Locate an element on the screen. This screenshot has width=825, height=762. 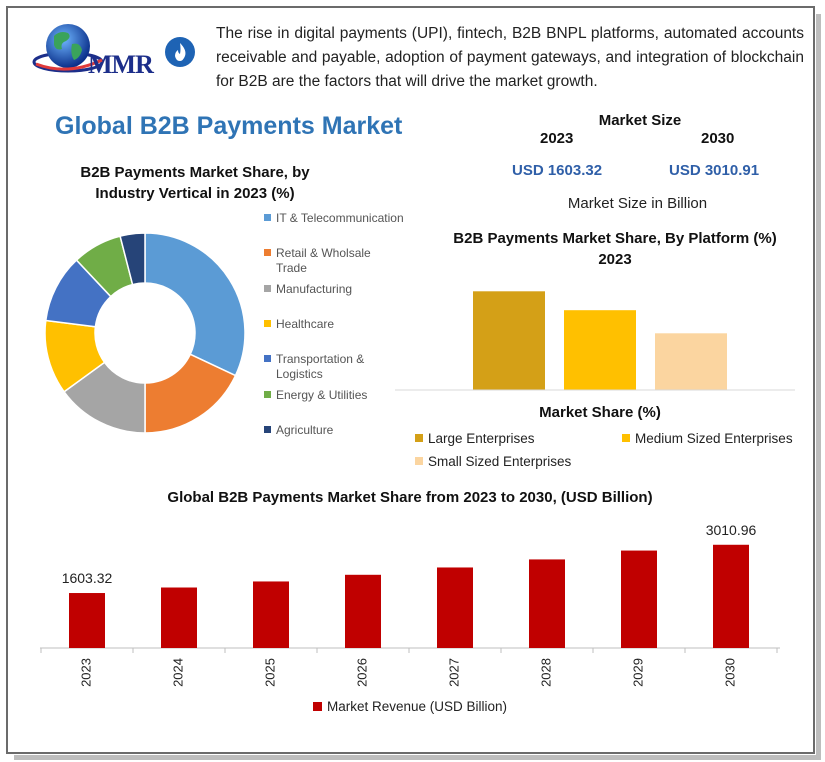
revenue-legend-swatch is located at coordinates (317, 706).